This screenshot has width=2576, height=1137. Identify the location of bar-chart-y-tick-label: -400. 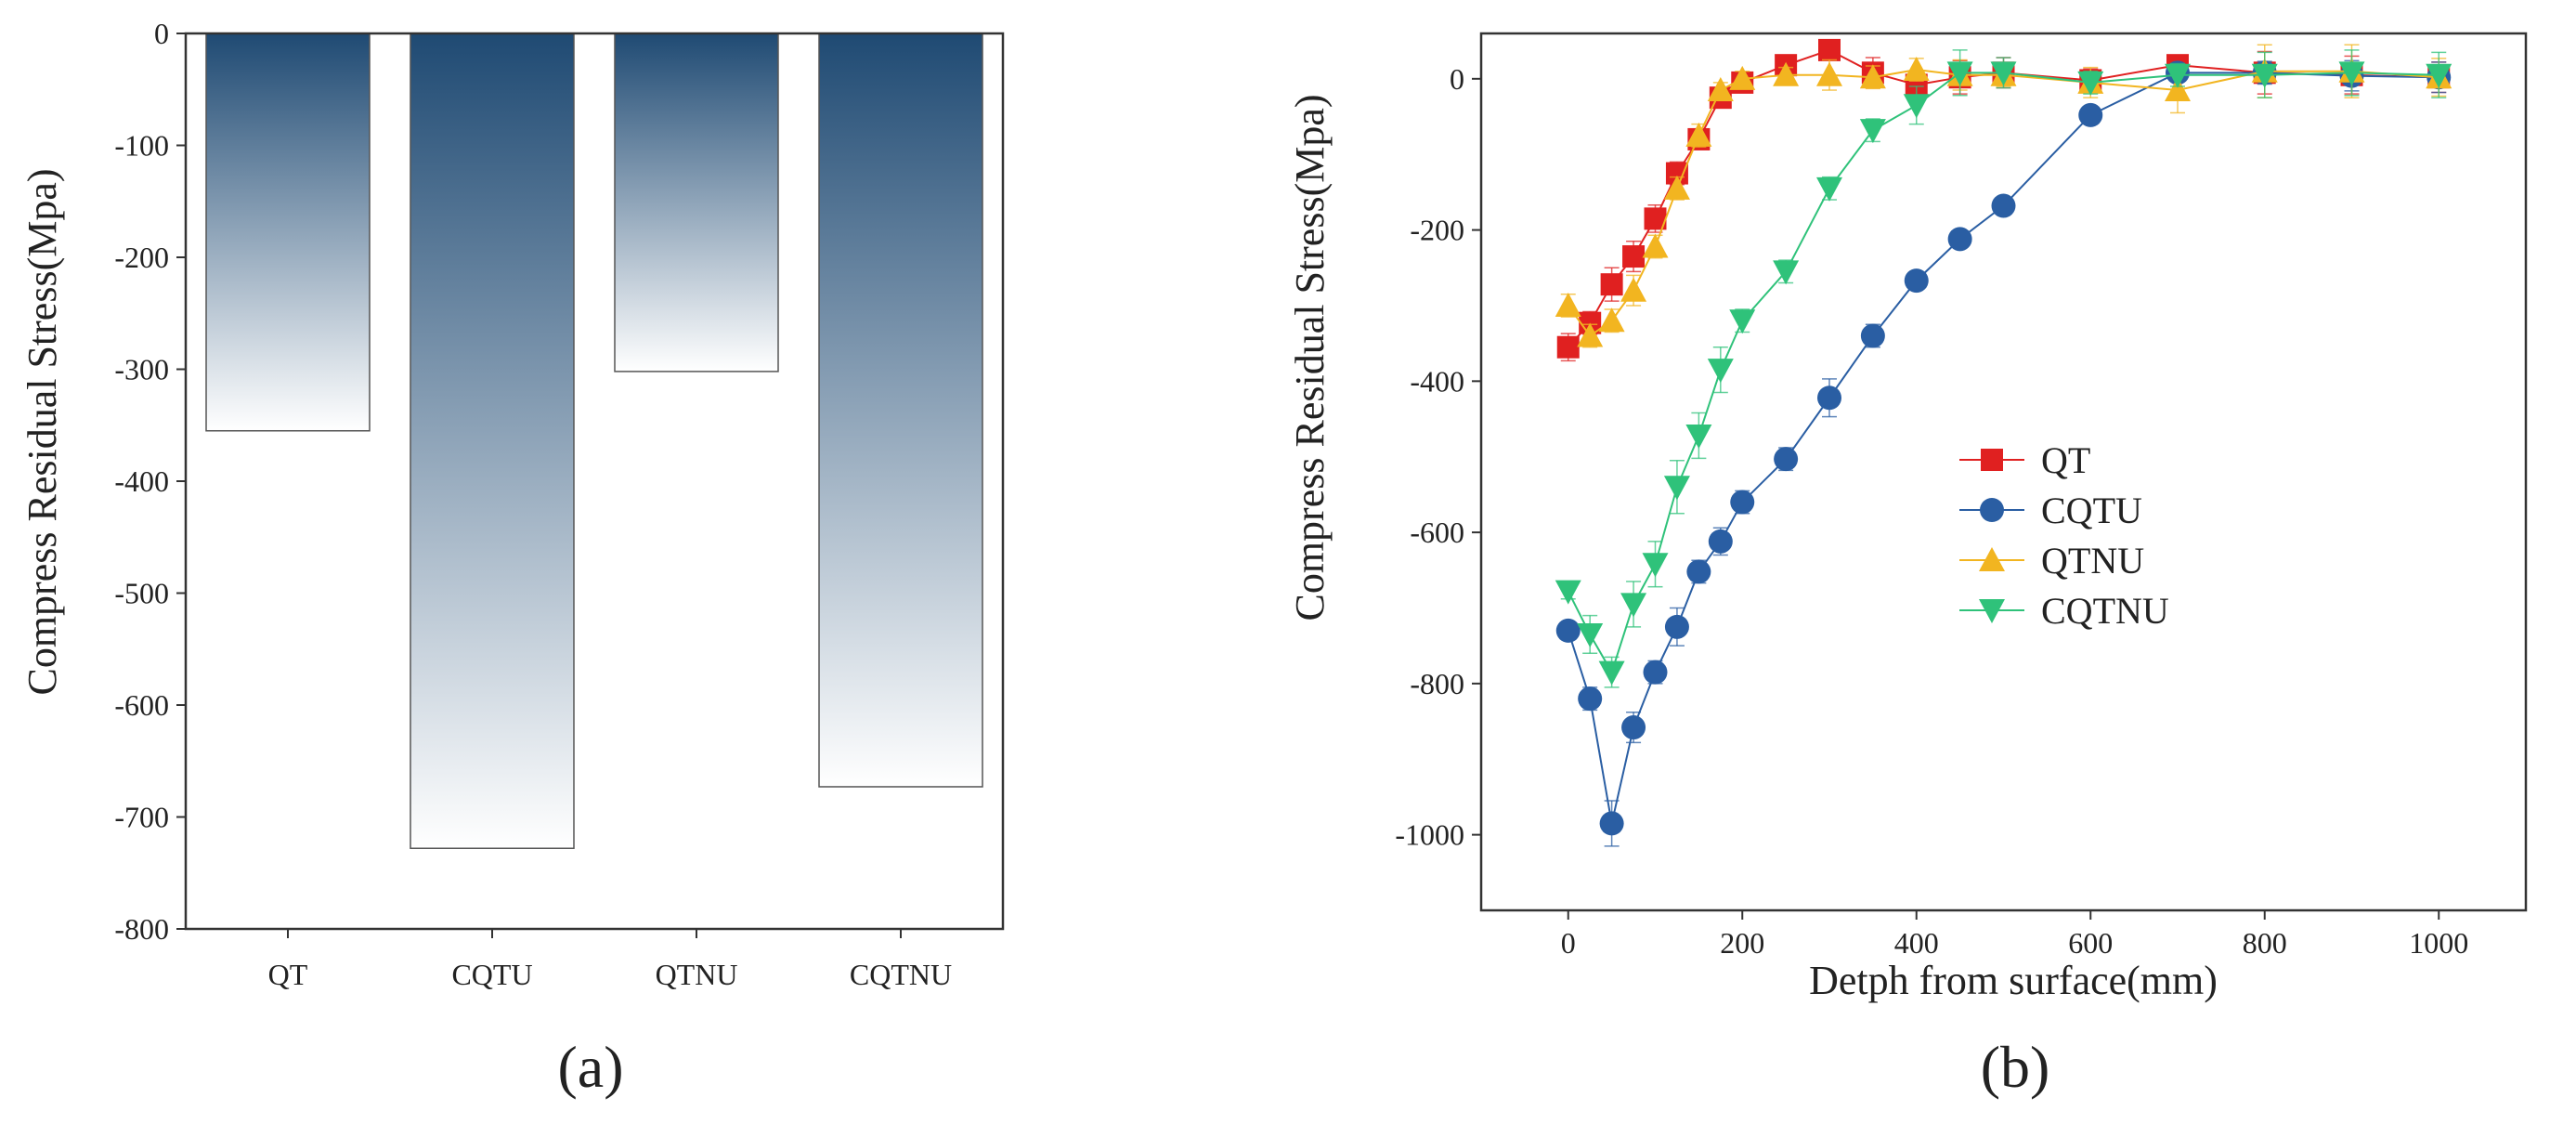
(141, 481).